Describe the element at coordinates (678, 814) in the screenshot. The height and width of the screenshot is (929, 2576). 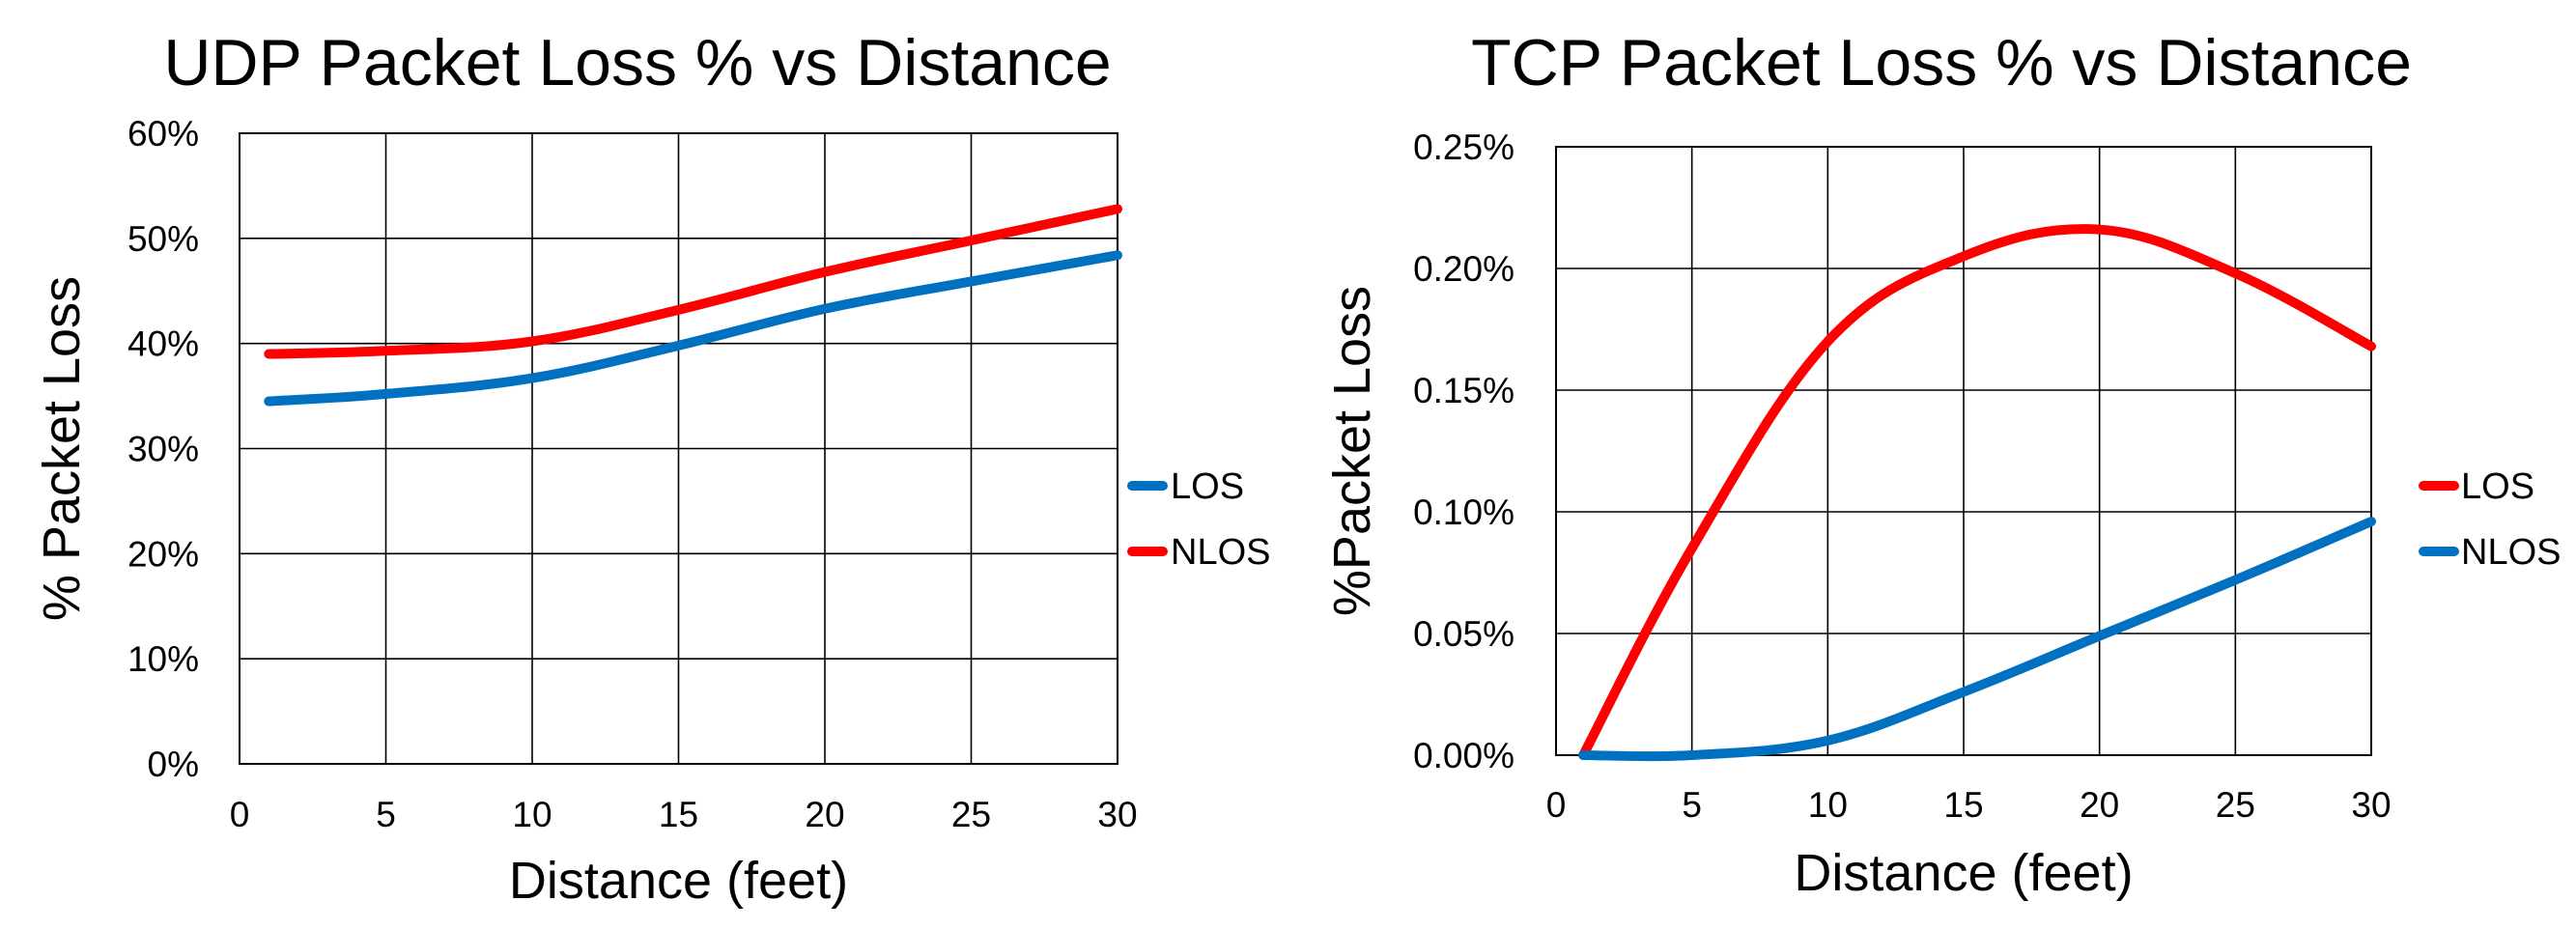
I see `udp-x-tick-label: 15` at that location.